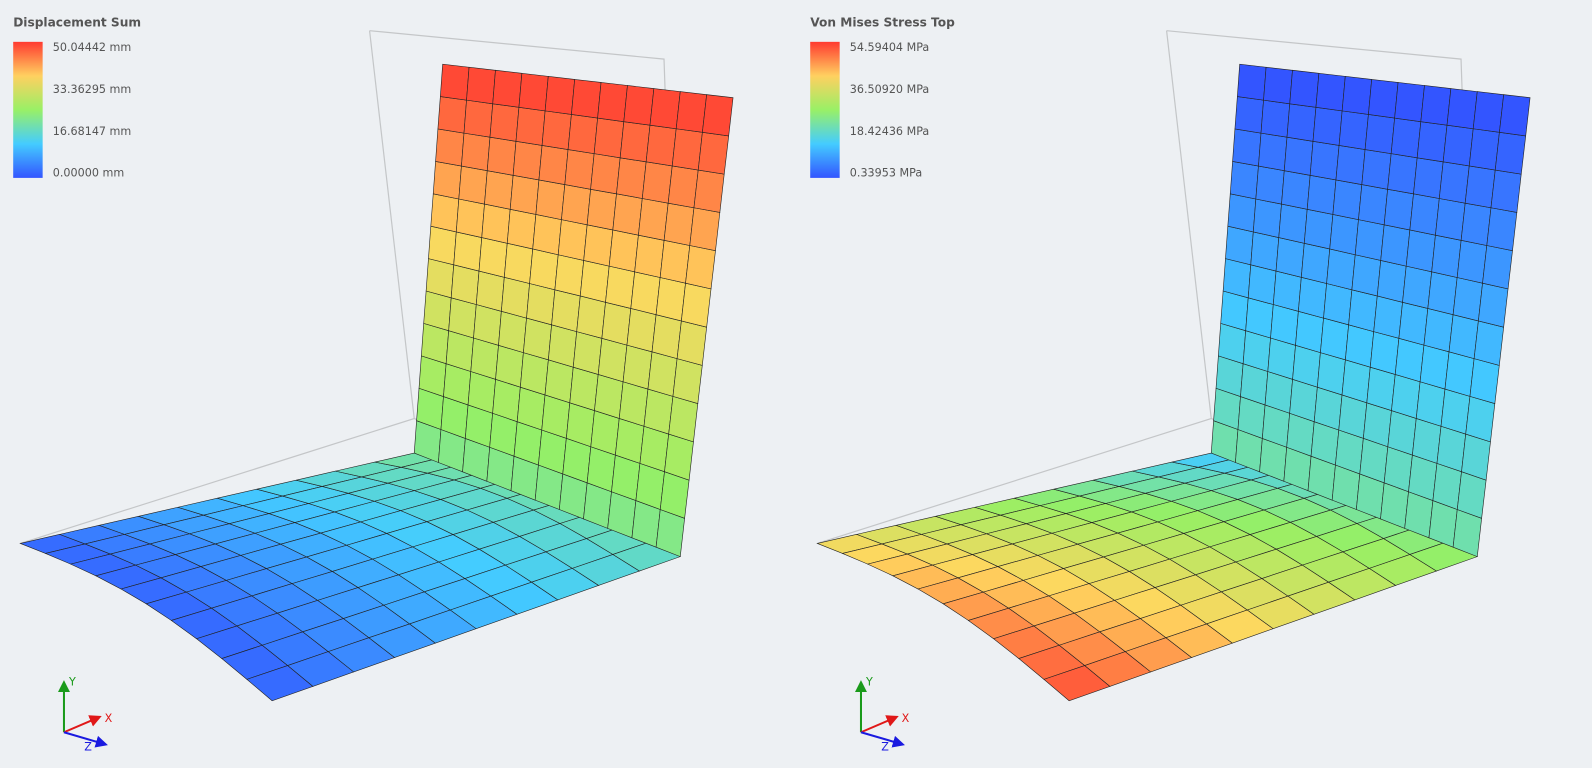 The image size is (1592, 768). Describe the element at coordinates (72, 682) in the screenshot. I see `axis-label: Y` at that location.